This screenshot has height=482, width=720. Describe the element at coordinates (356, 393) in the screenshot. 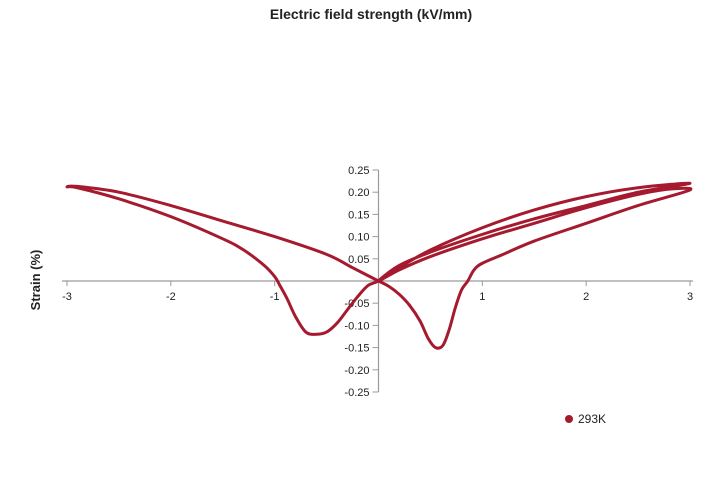

I see `y-tick-label: -0.25` at that location.